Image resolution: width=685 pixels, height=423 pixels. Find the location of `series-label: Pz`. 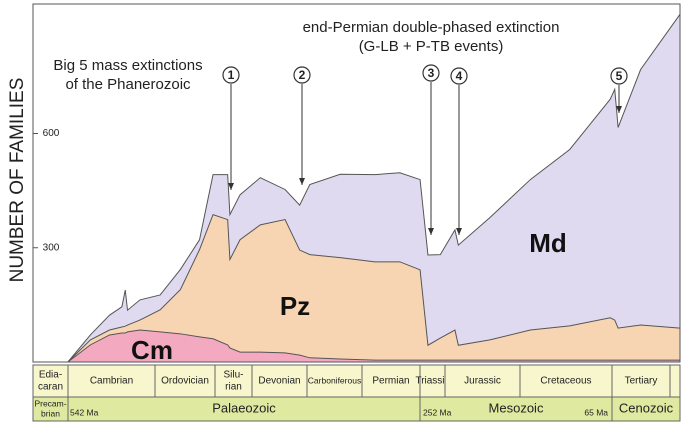

series-label: Pz is located at coordinates (295, 306).